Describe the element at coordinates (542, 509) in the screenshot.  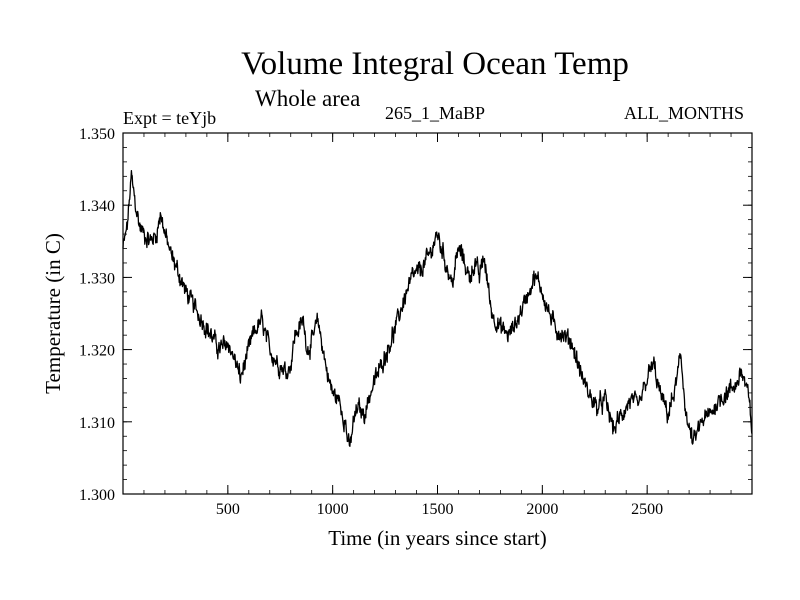
I see `x-tick-label: 2000` at that location.